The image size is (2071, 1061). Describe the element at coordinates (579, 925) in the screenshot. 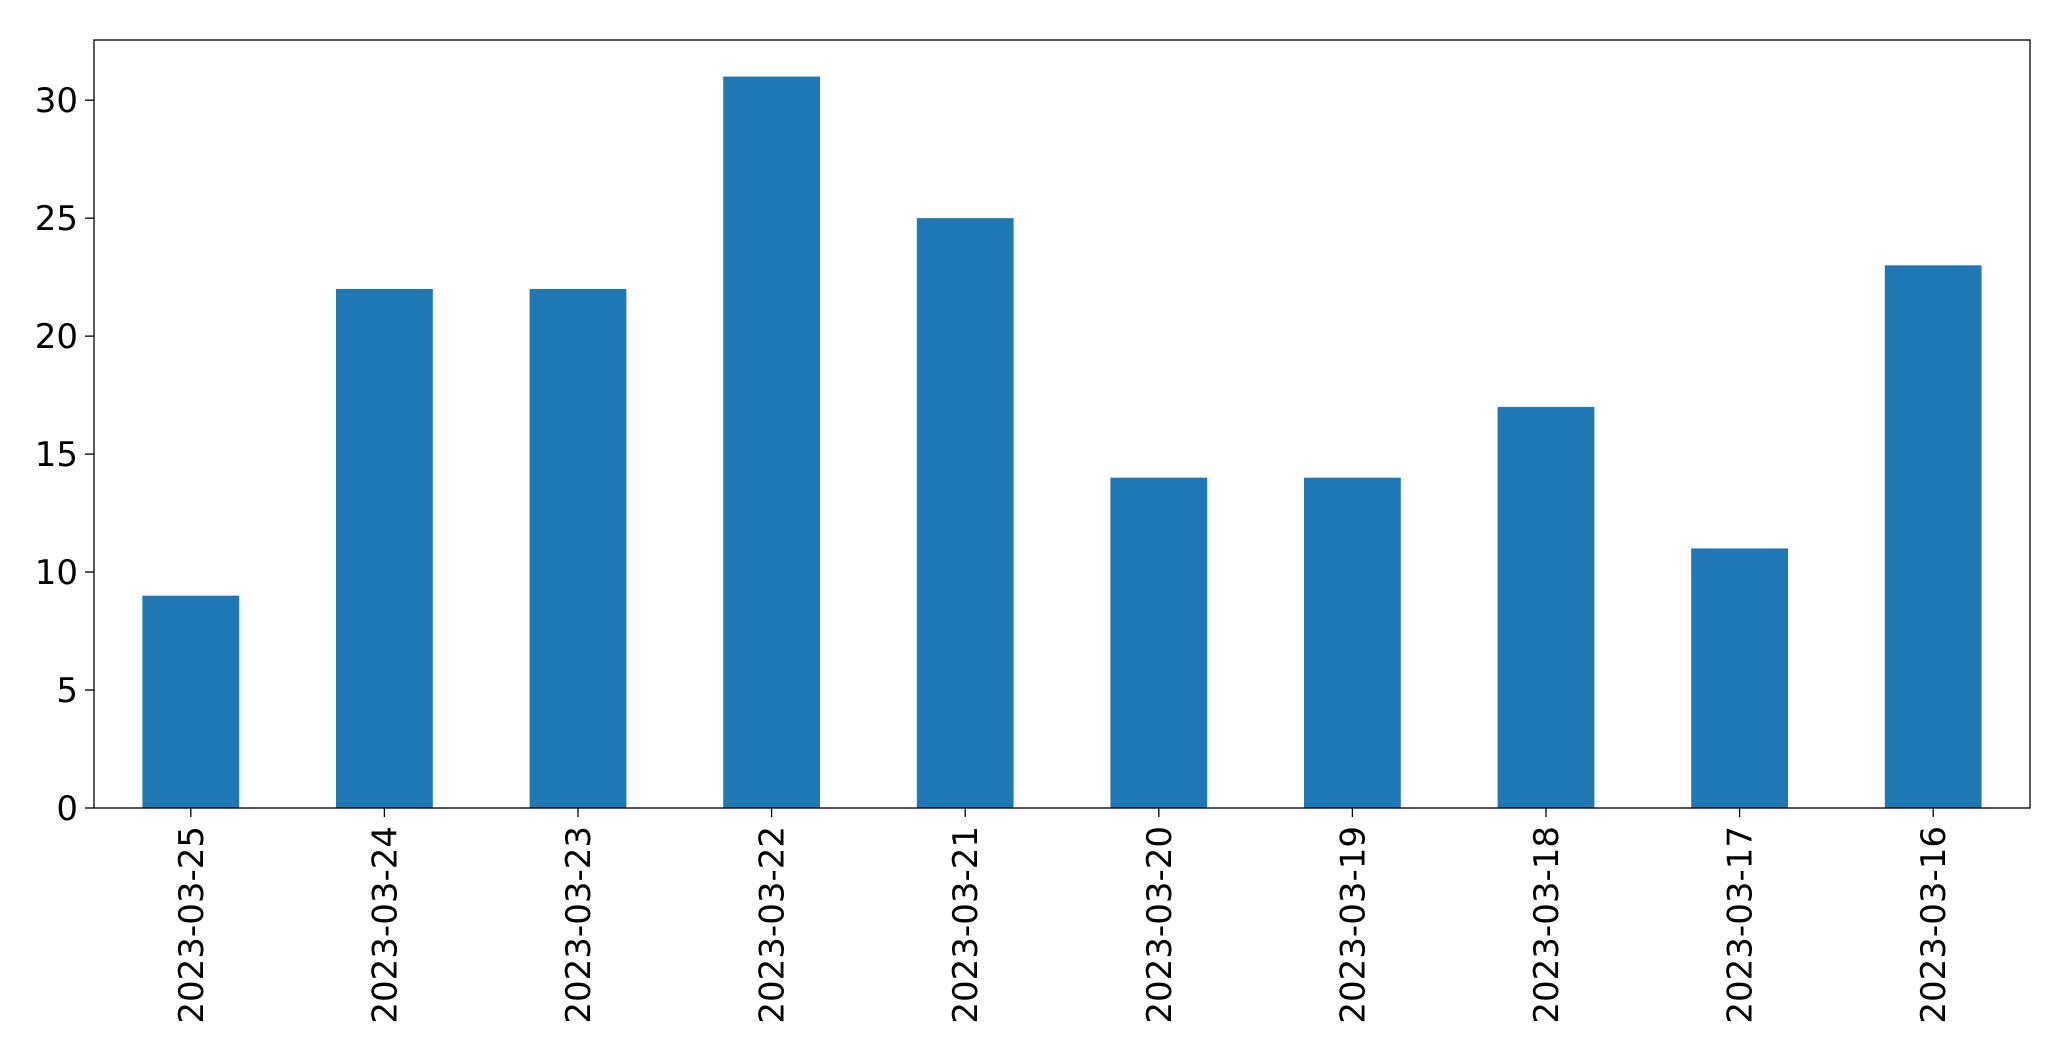

I see `x-tick-label: 2023-03-23` at that location.